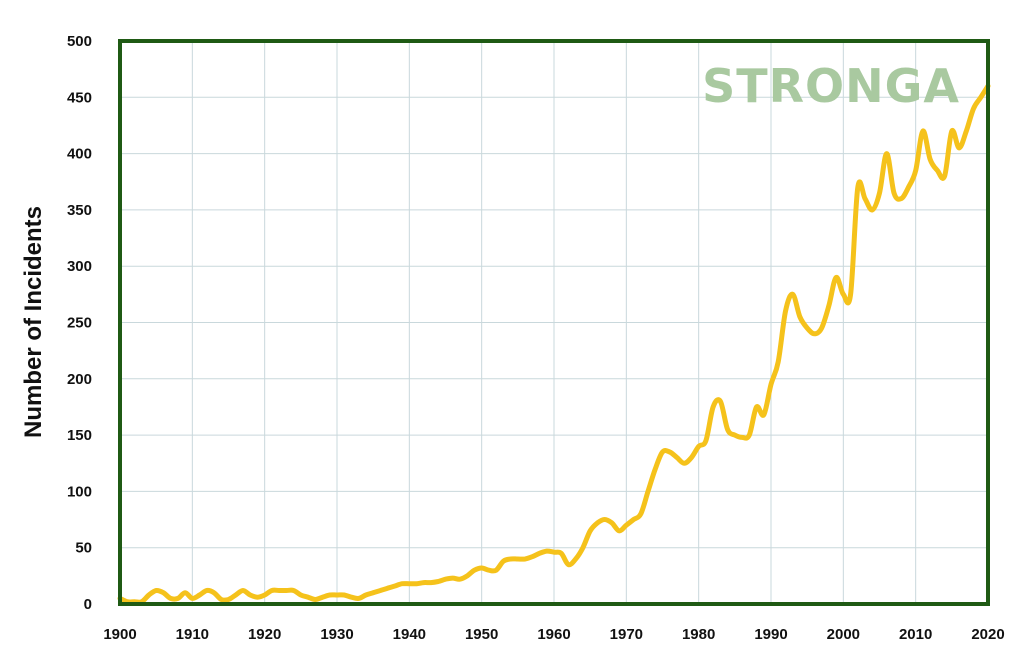 Image resolution: width=1022 pixels, height=666 pixels. I want to click on x-tick-label: 2010, so click(915, 634).